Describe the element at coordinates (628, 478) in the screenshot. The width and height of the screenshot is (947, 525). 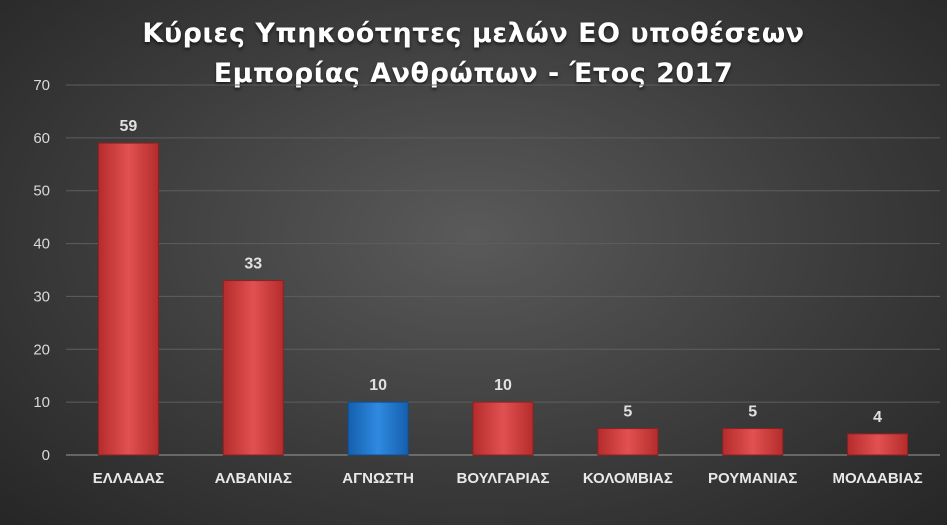
I see `x-tick-label: ΚΟΛΟΜΒΙΑΣ` at that location.